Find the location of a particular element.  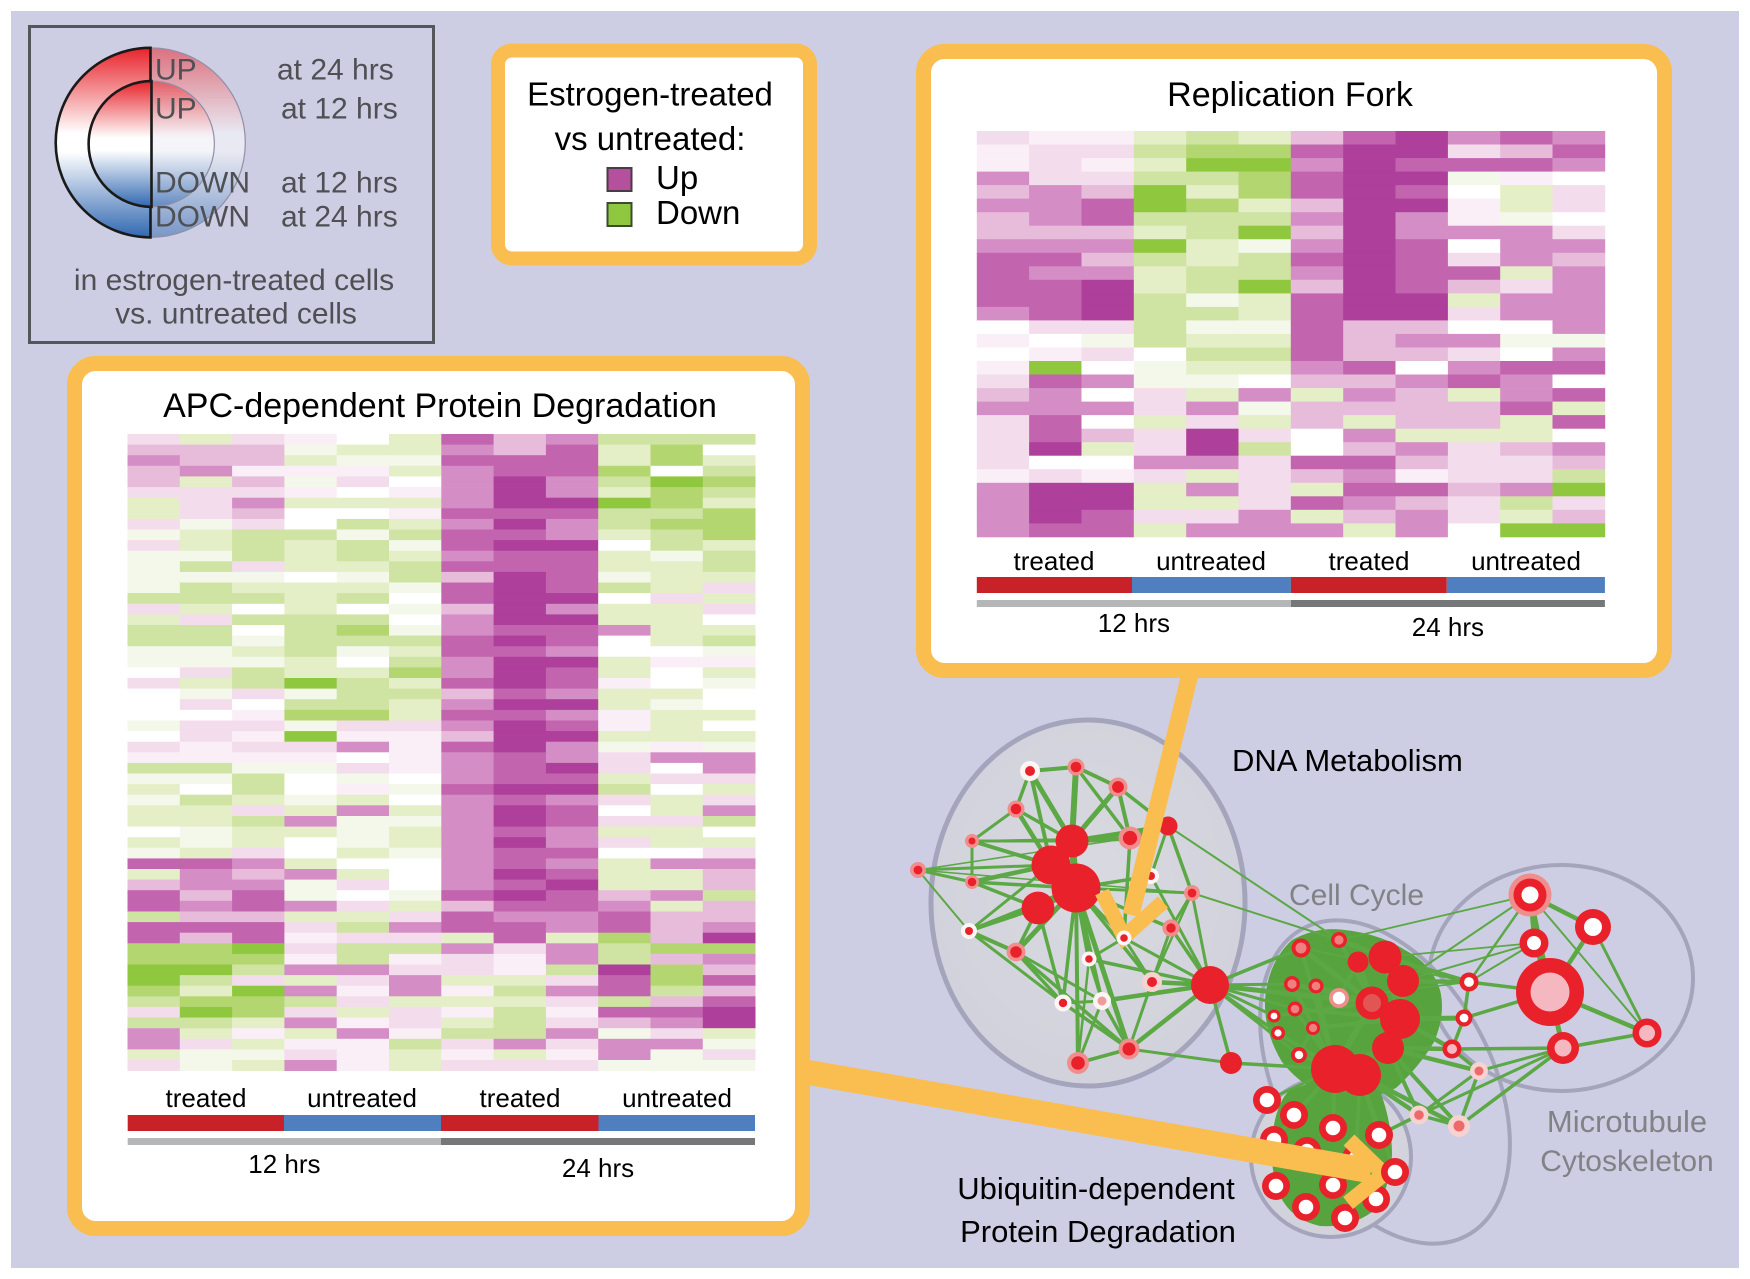

svg-text: Protein Degradation is located at coordinates (1098, 1231).